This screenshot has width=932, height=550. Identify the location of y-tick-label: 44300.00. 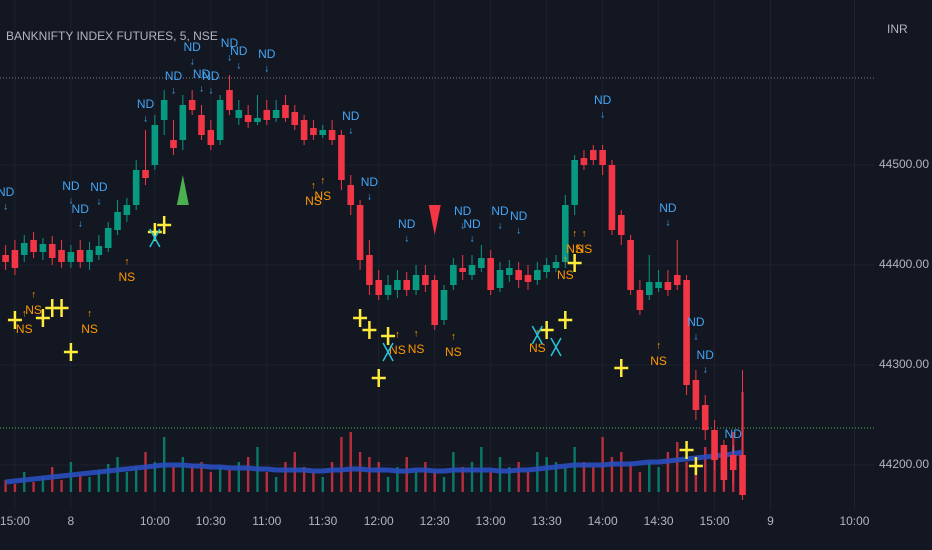
(904, 364).